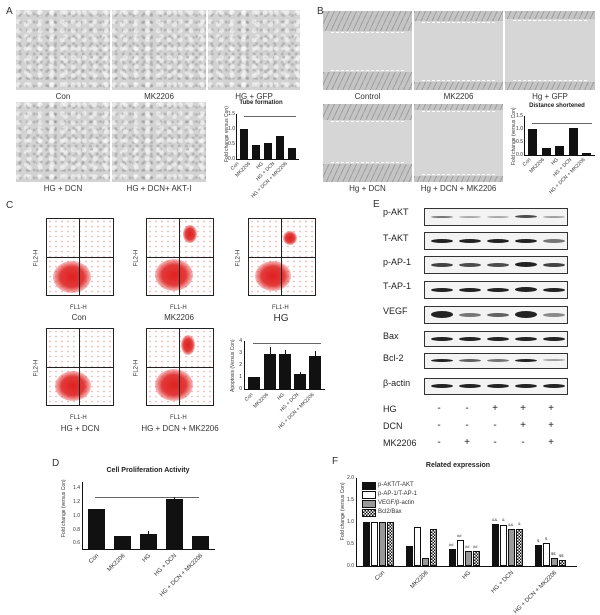 This screenshot has height=615, width=600. Describe the element at coordinates (80, 257) in the screenshot. I see `flow-plot-con` at that location.